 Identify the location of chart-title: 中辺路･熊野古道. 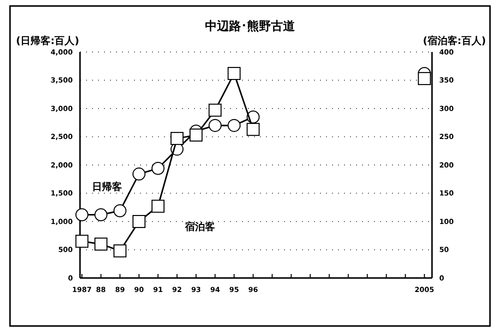
(250, 26).